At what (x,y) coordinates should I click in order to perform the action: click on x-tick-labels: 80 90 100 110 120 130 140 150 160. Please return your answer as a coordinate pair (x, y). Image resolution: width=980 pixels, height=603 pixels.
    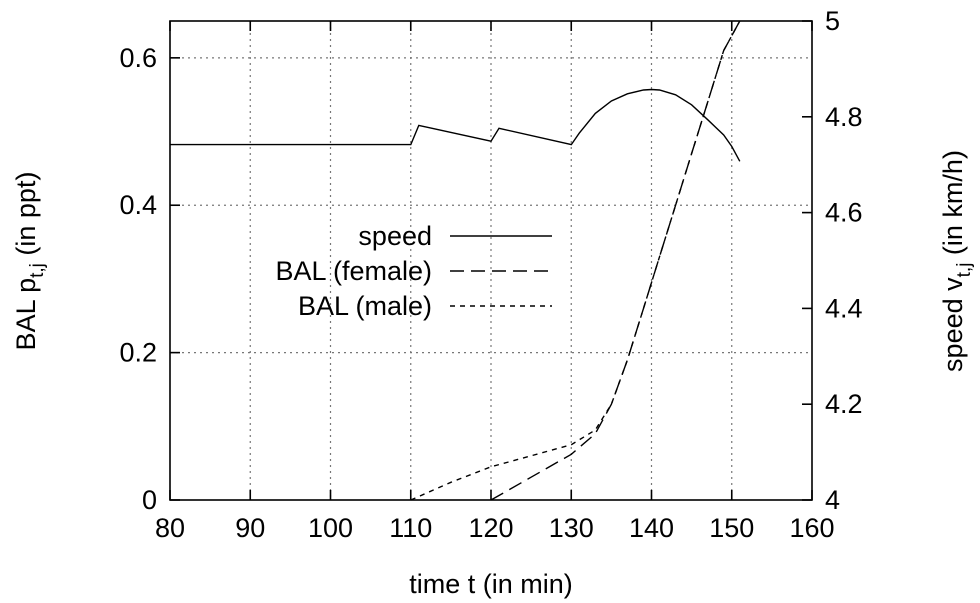
    Looking at the image, I should click on (495, 528).